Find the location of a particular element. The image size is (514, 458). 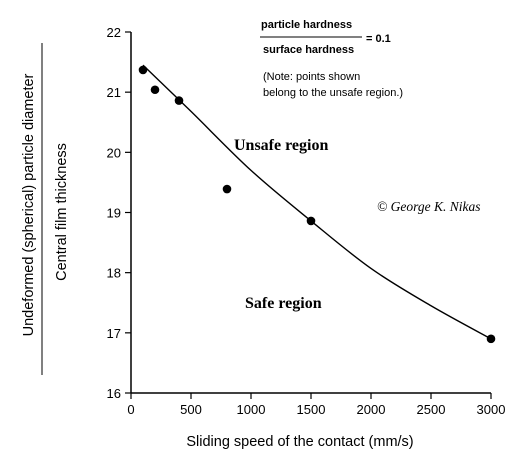

safe-region-label: Safe region is located at coordinates (283, 303).